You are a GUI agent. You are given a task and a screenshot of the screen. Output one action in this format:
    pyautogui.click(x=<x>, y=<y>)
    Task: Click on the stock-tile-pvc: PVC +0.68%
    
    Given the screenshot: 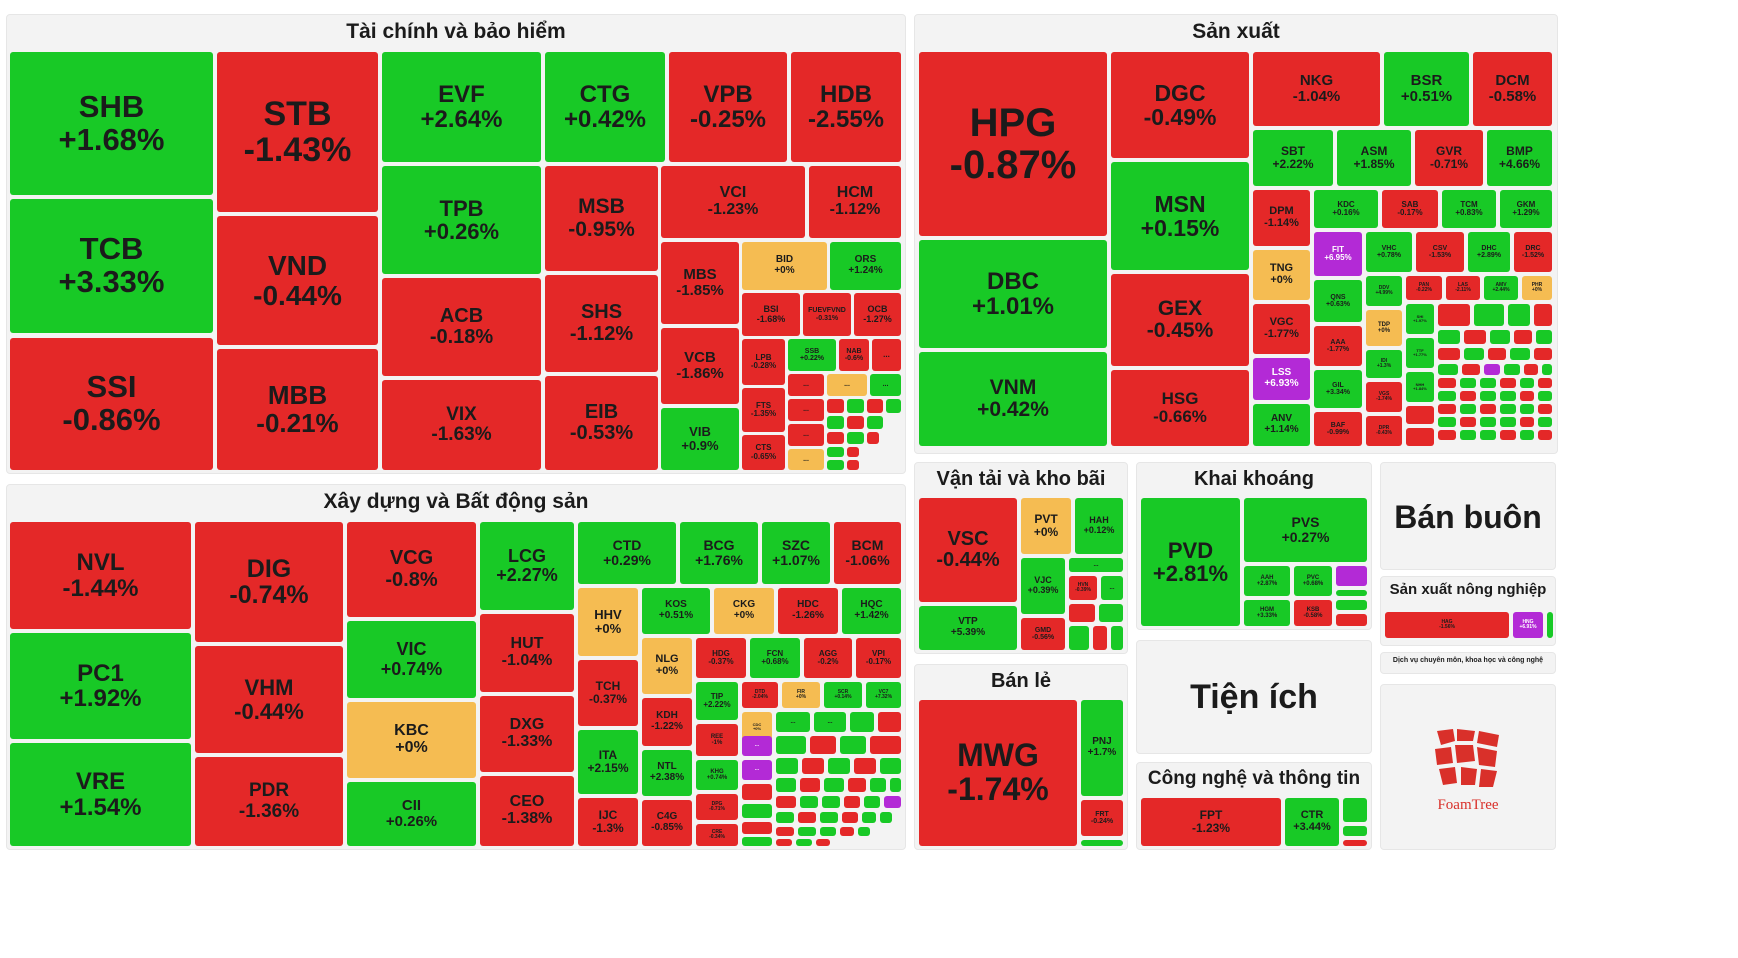 What is the action you would take?
    pyautogui.click(x=1313, y=581)
    